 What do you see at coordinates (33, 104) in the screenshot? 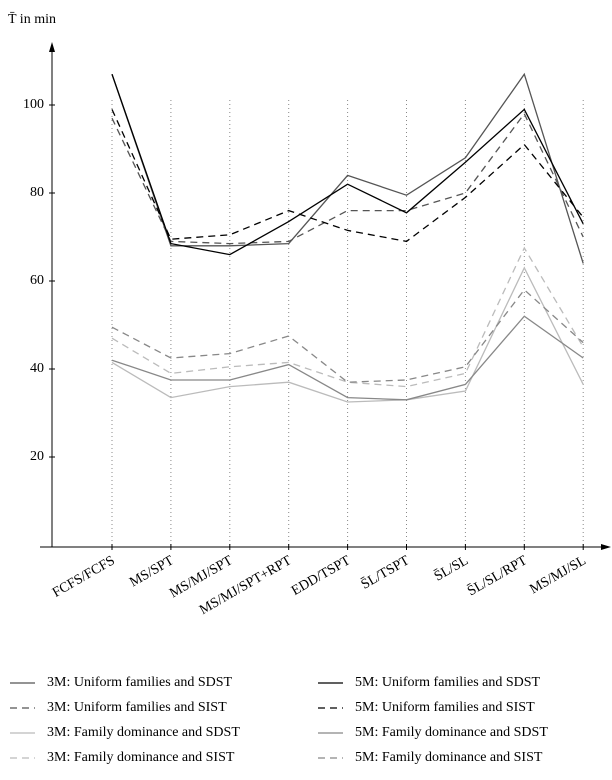
I see `y-tick-label: 100` at bounding box center [33, 104].